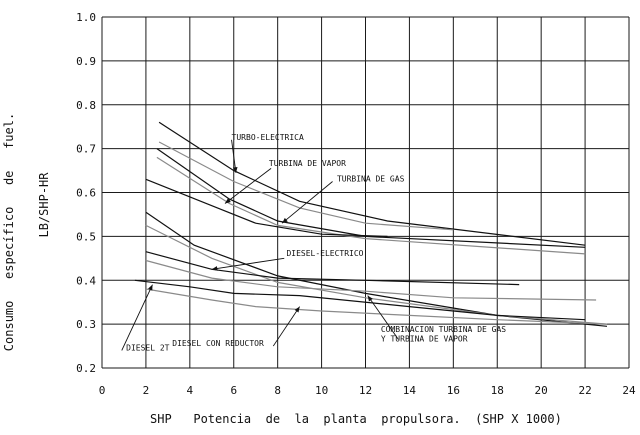 Image resolution: width=640 pixels, height=435 pixels. What do you see at coordinates (86, 105) in the screenshot?
I see `y-tick-label: 0.8` at bounding box center [86, 105].